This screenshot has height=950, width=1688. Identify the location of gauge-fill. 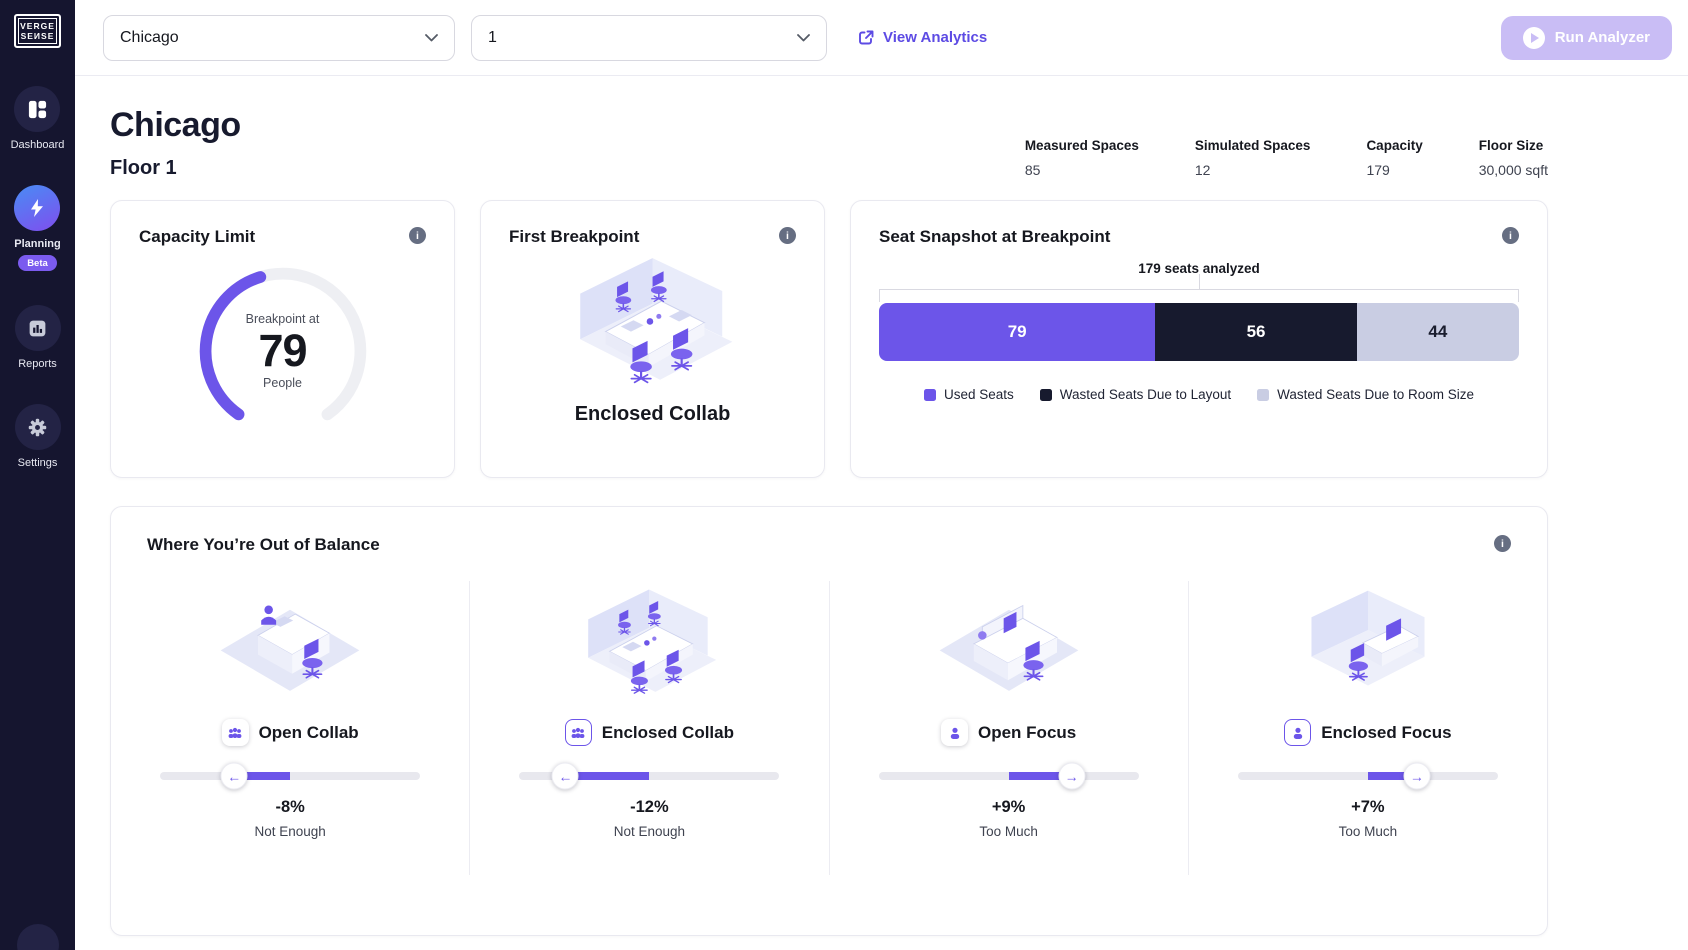
(232, 346).